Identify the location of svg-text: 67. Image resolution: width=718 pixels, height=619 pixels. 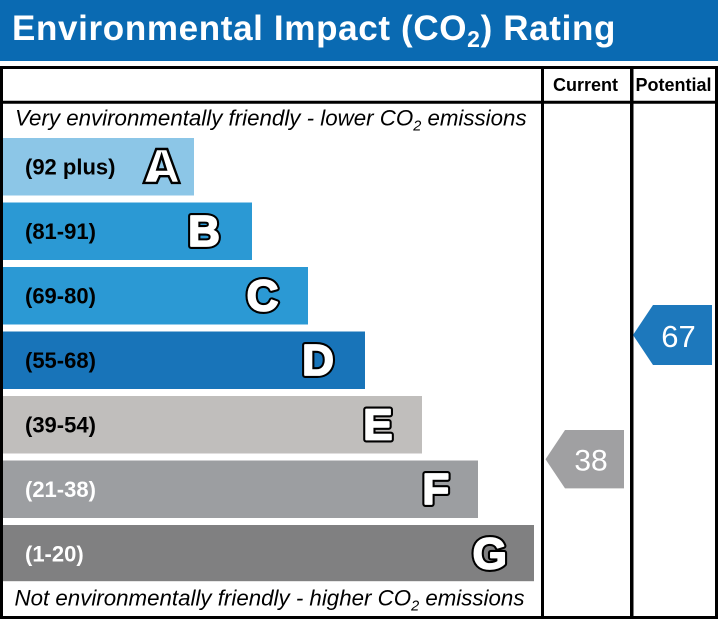
(678, 336).